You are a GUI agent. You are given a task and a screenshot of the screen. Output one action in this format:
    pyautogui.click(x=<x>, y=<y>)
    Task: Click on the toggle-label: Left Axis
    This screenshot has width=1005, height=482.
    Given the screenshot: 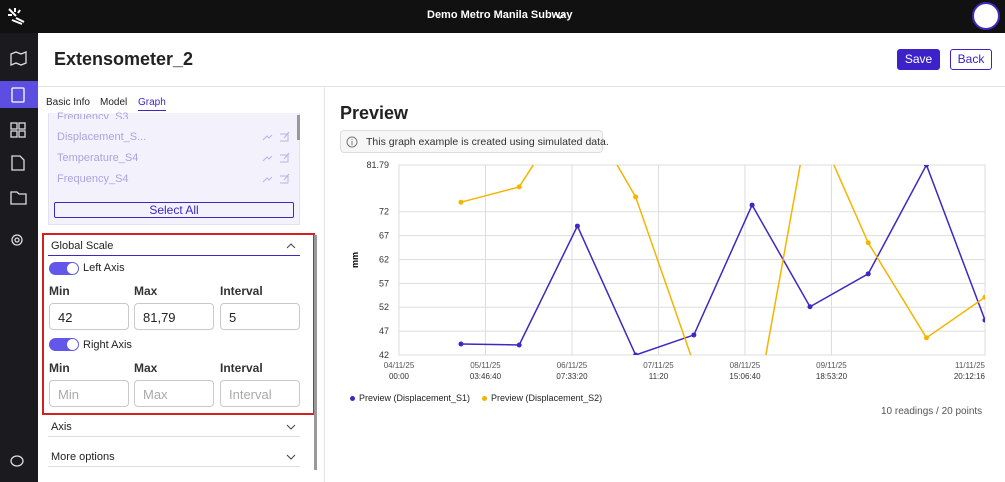 What is the action you would take?
    pyautogui.click(x=104, y=268)
    